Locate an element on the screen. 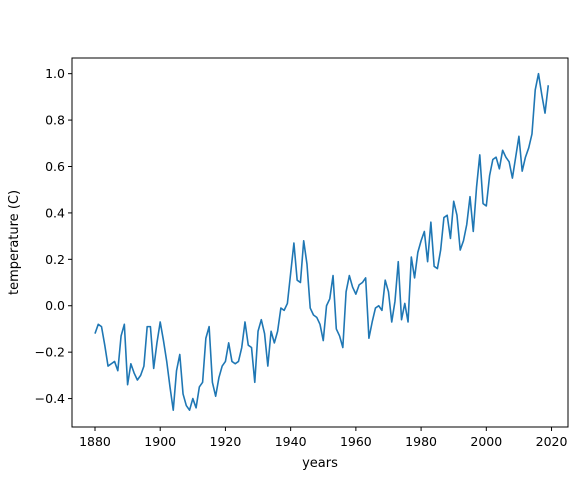  y-tick-label: 0.0 is located at coordinates (55, 305).